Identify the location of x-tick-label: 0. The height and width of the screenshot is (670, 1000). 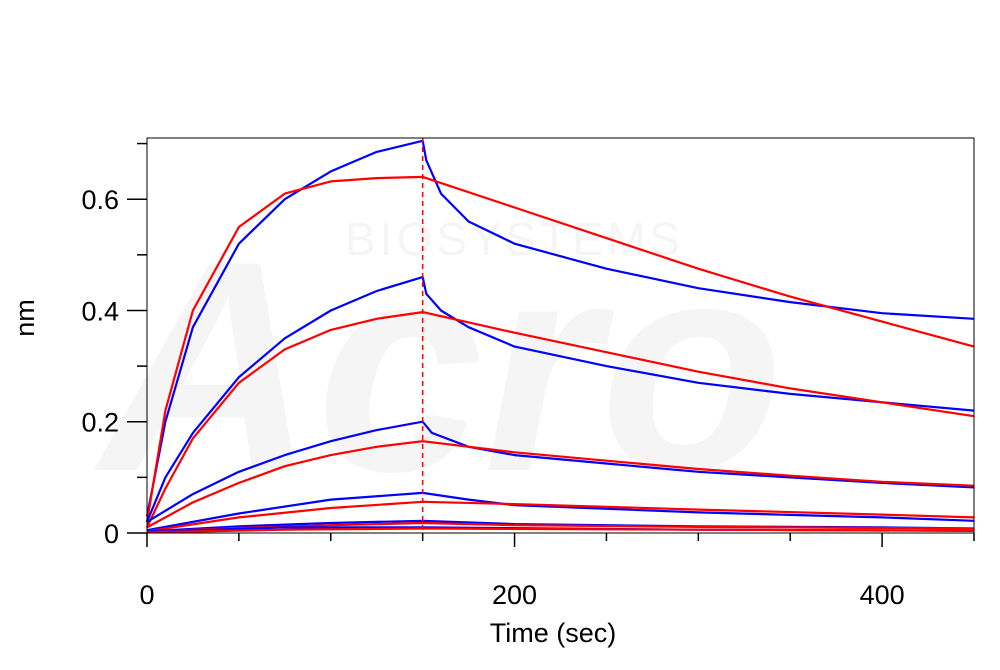
(146, 595).